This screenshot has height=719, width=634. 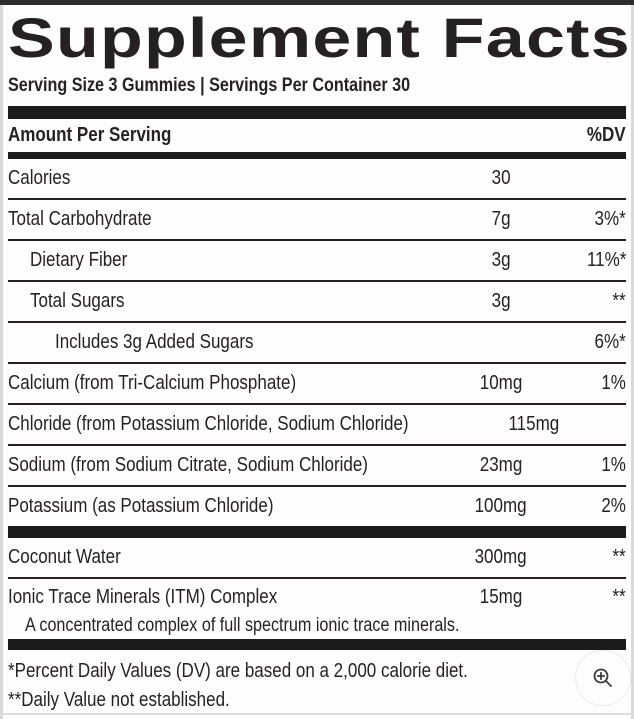 What do you see at coordinates (501, 597) in the screenshot?
I see `nutrient-amount: 15mg` at bounding box center [501, 597].